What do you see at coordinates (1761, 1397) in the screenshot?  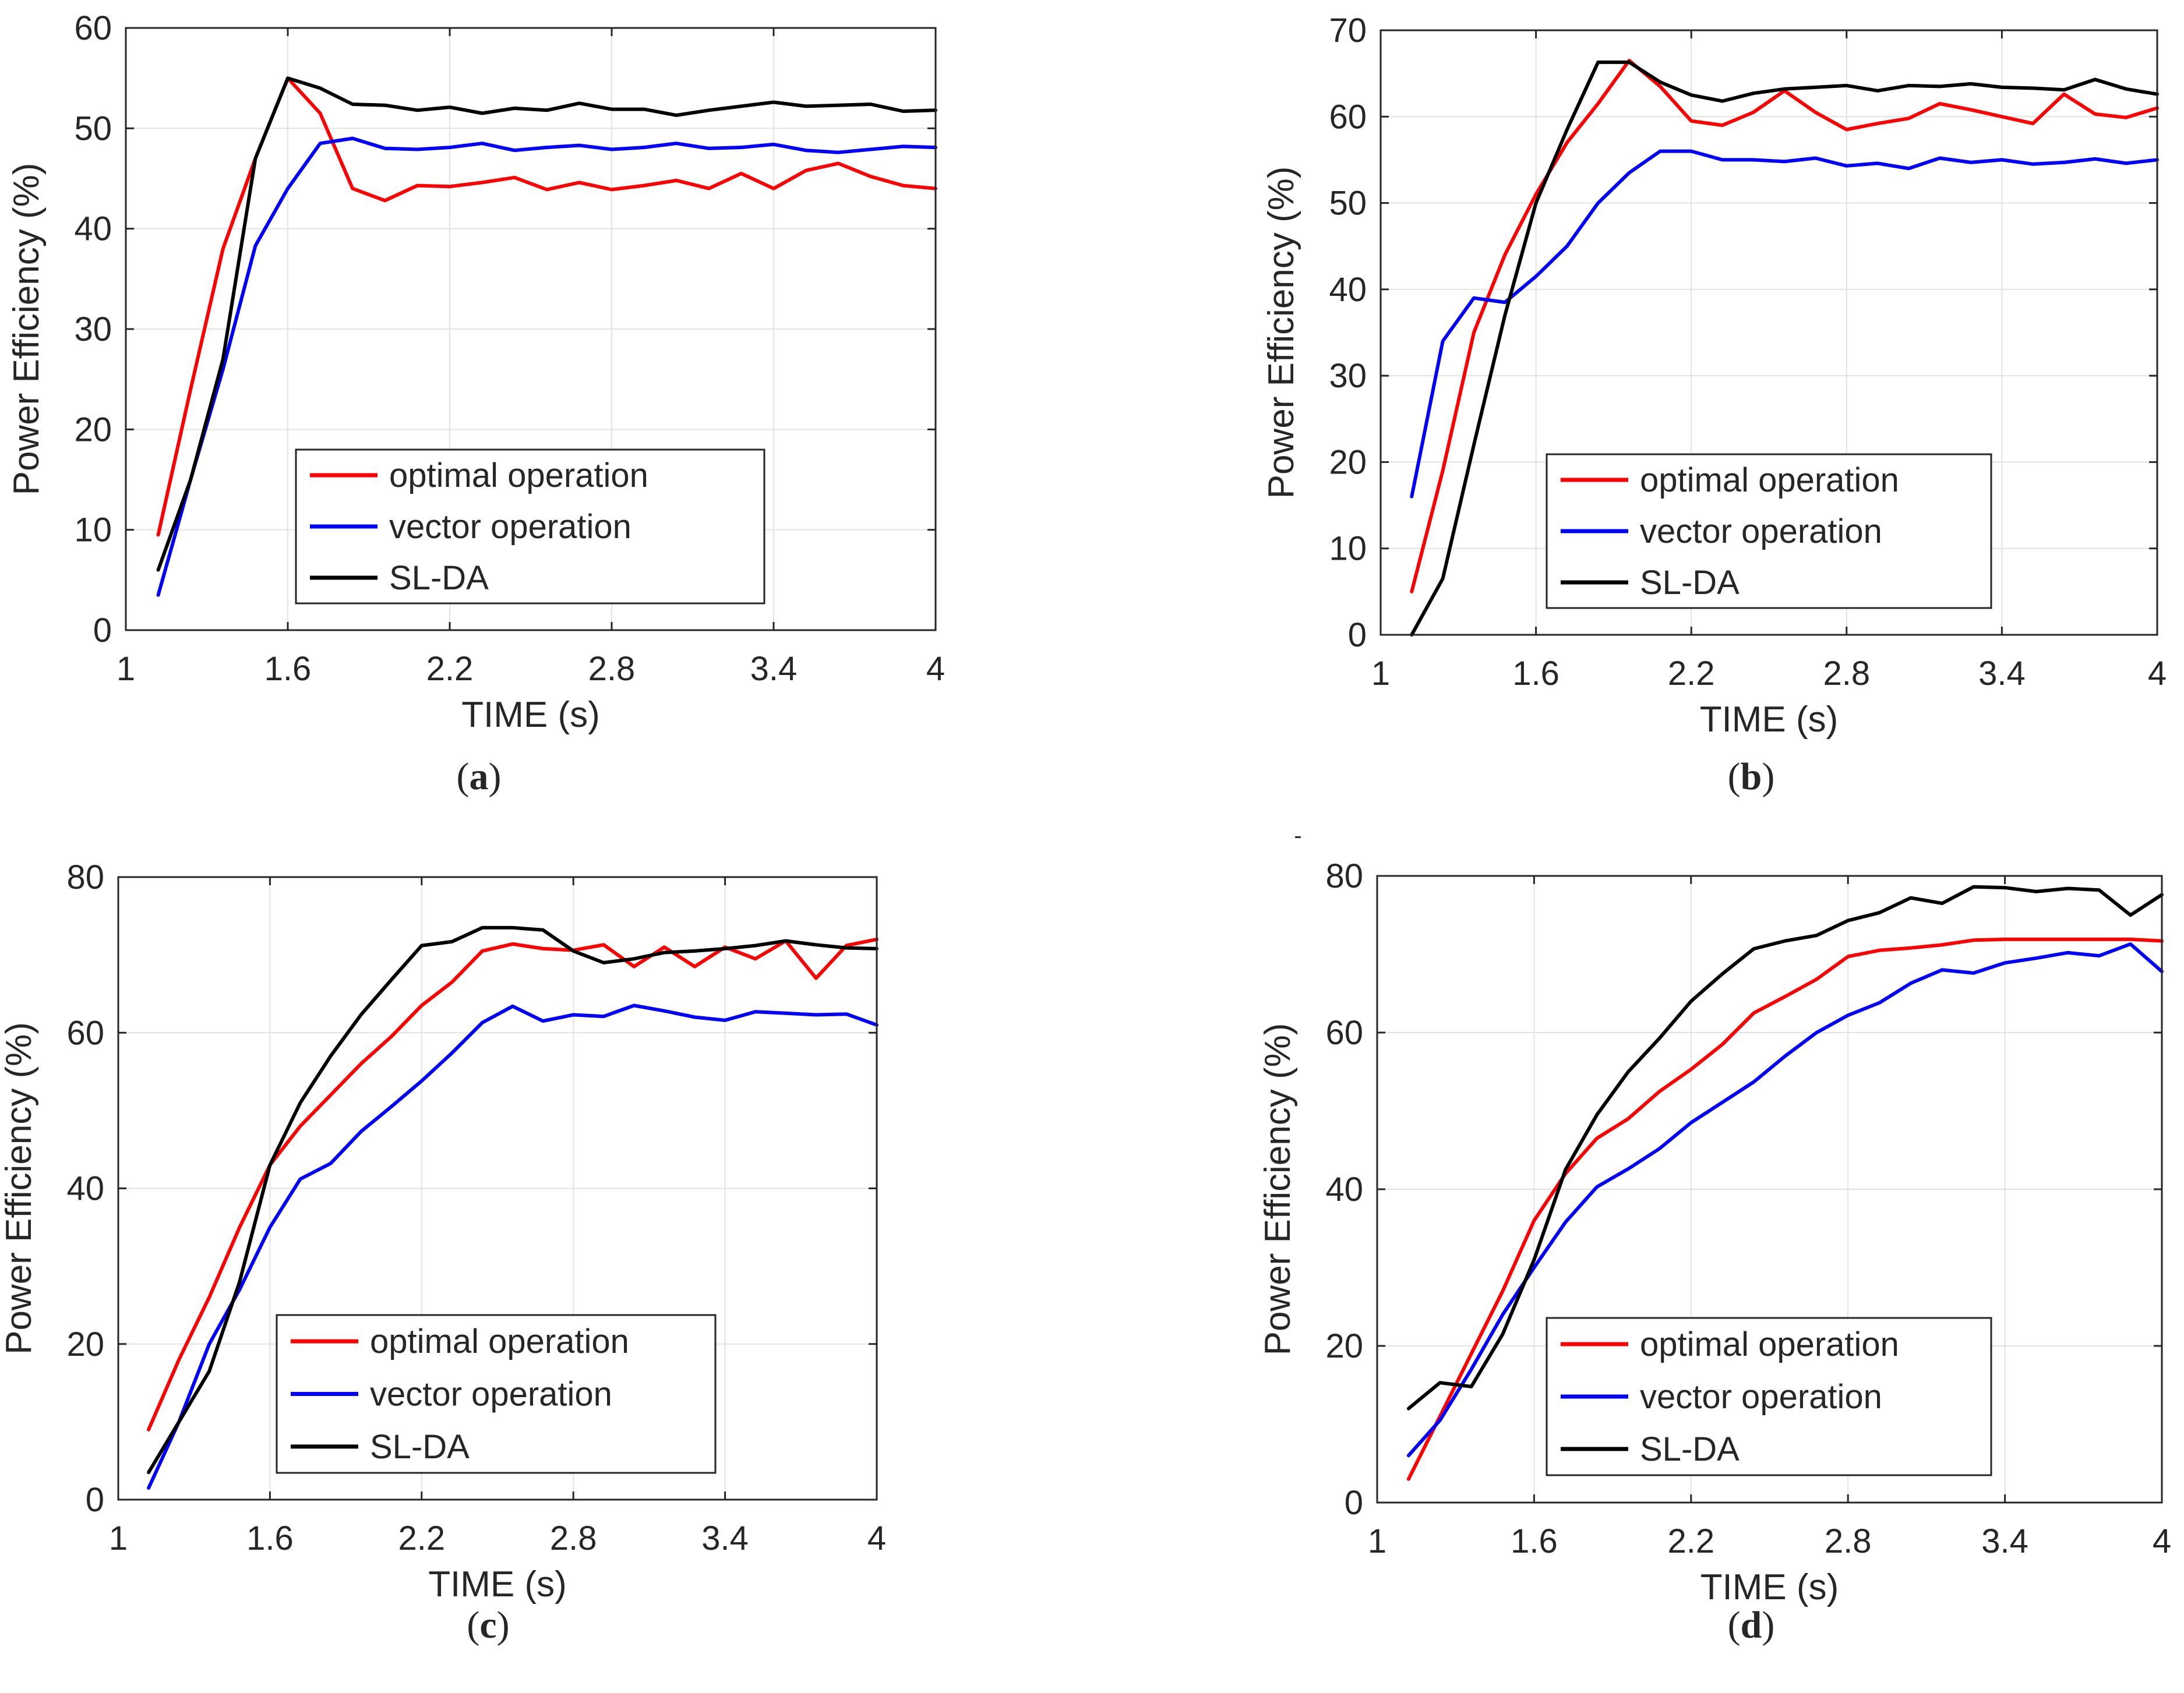 I see `chart-d-legend-label-vector-operation: vector operation` at bounding box center [1761, 1397].